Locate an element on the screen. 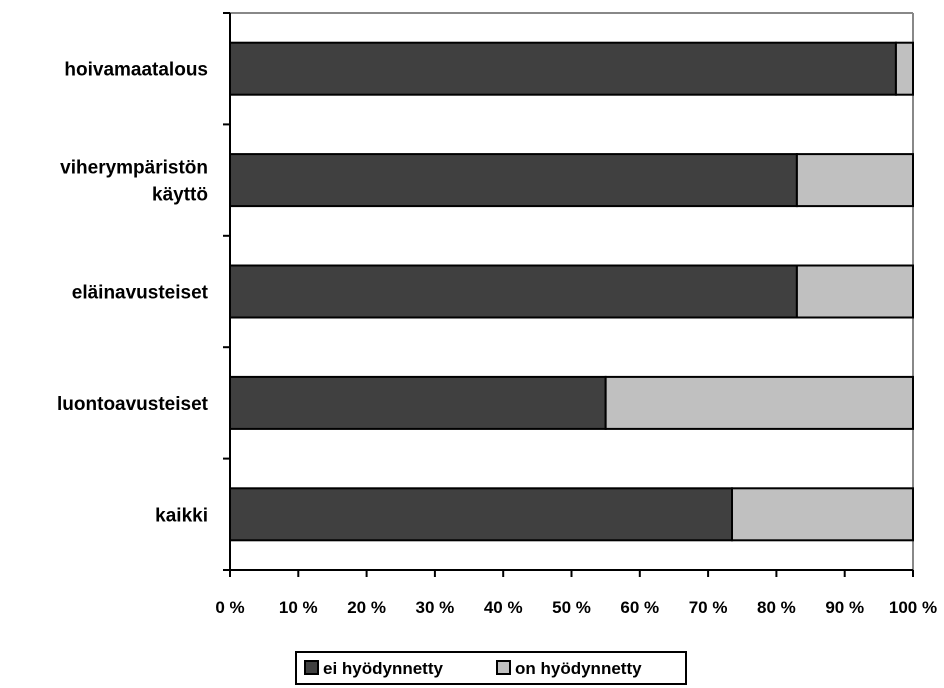 Image resolution: width=944 pixels, height=688 pixels. x-tick-label: 20 % is located at coordinates (366, 607).